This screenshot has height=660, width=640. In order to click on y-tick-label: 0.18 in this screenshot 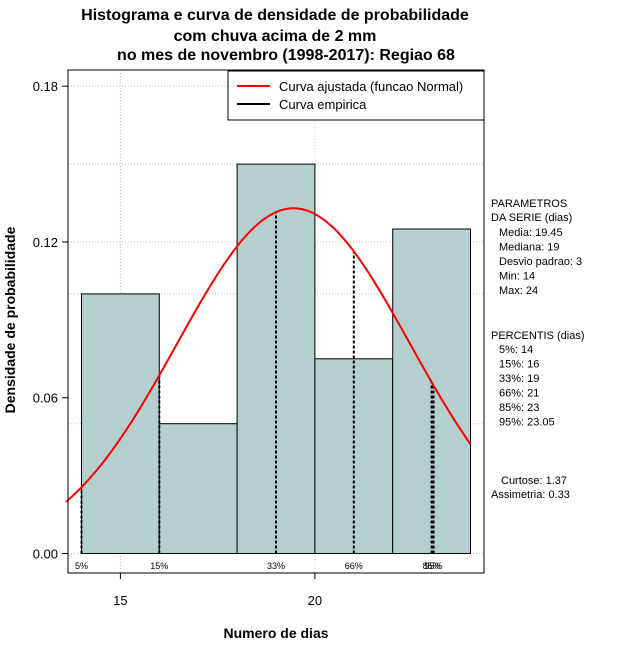, I will do `click(45, 86)`.